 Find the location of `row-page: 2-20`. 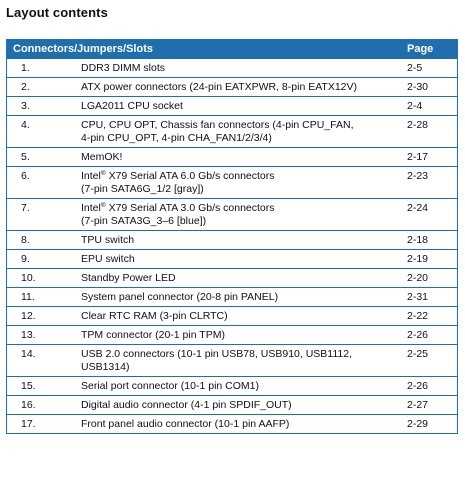

row-page: 2-20 is located at coordinates (430, 278).